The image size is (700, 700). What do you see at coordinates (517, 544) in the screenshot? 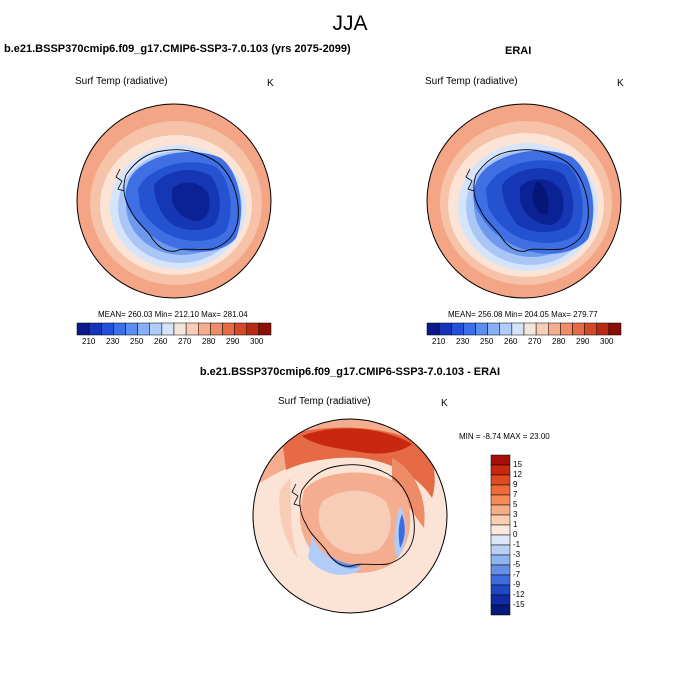
I see `cbar3-label: -1` at bounding box center [517, 544].